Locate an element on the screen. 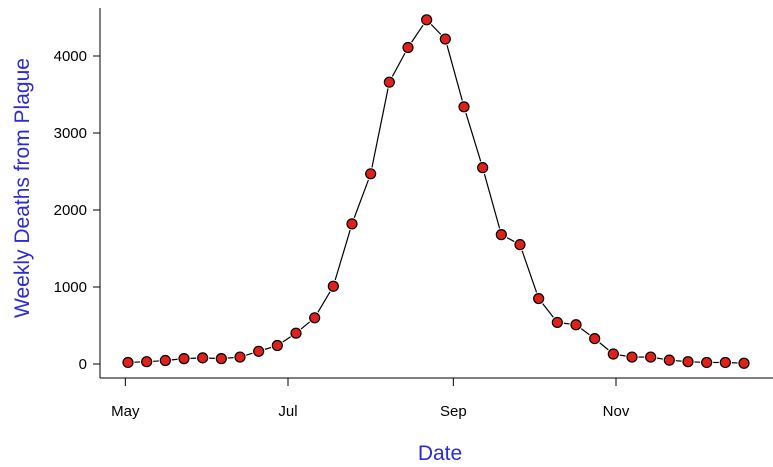  x-tick-label: Jul is located at coordinates (287, 411).